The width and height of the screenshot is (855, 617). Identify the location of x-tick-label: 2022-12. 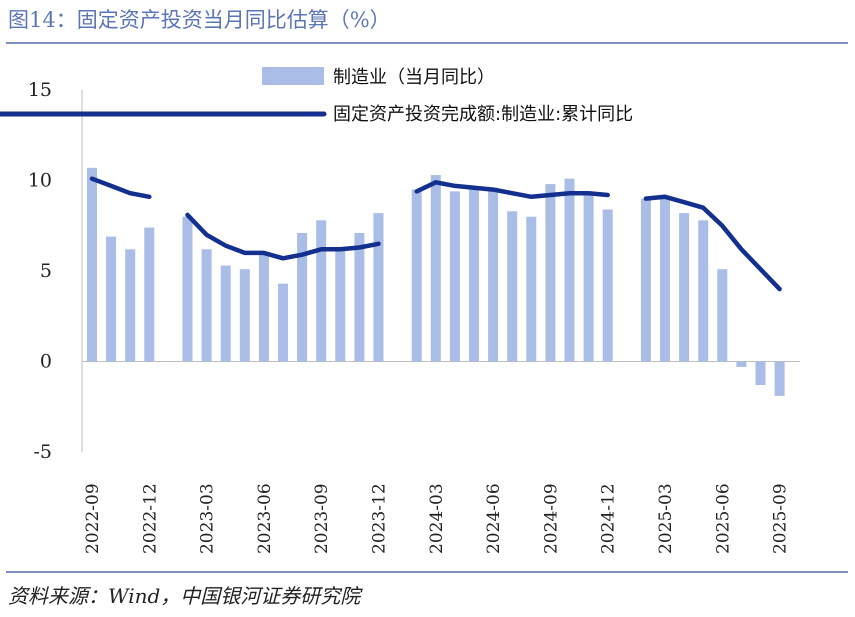
(150, 518).